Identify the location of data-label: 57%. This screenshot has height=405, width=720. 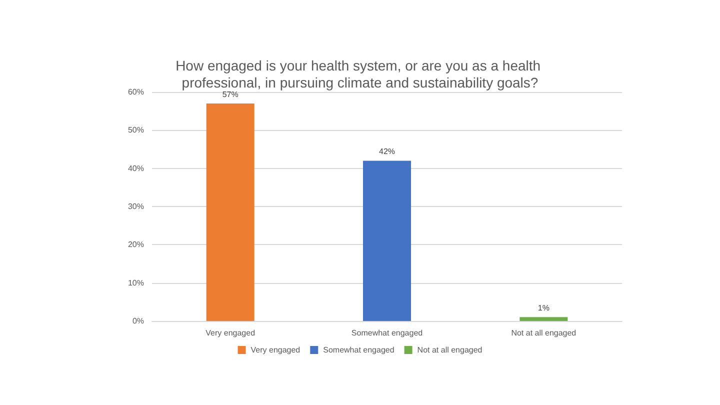
(230, 94).